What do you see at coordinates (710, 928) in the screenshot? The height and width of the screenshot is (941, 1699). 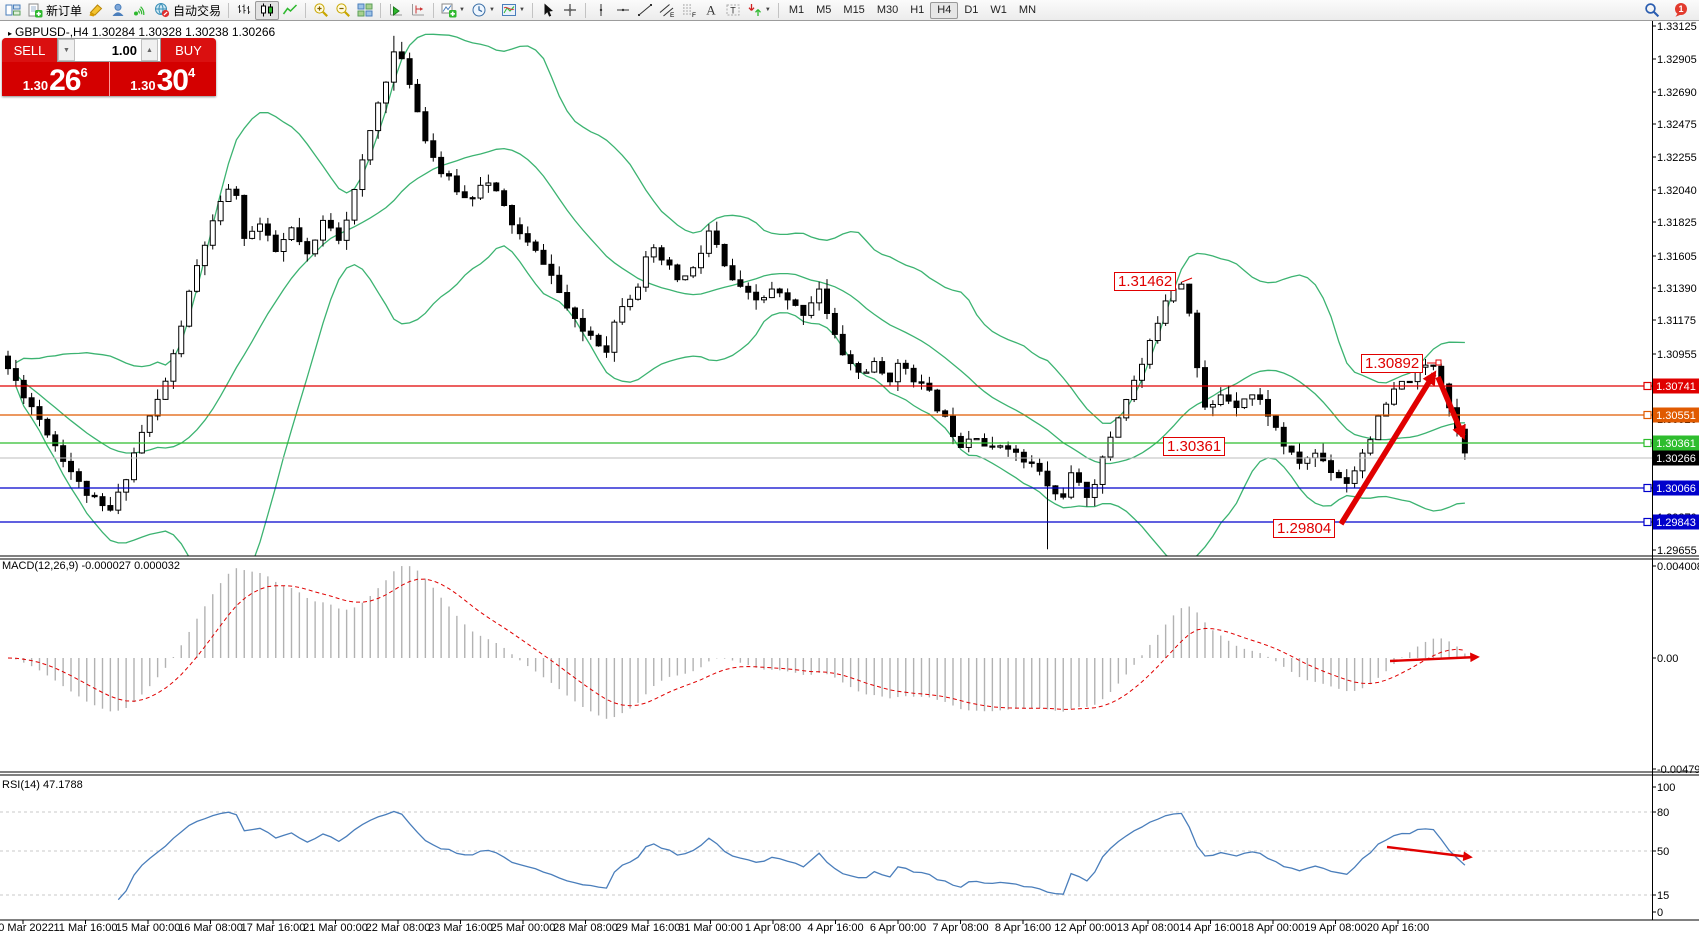 I see `svg-text: 31 Mar 00:00` at bounding box center [710, 928].